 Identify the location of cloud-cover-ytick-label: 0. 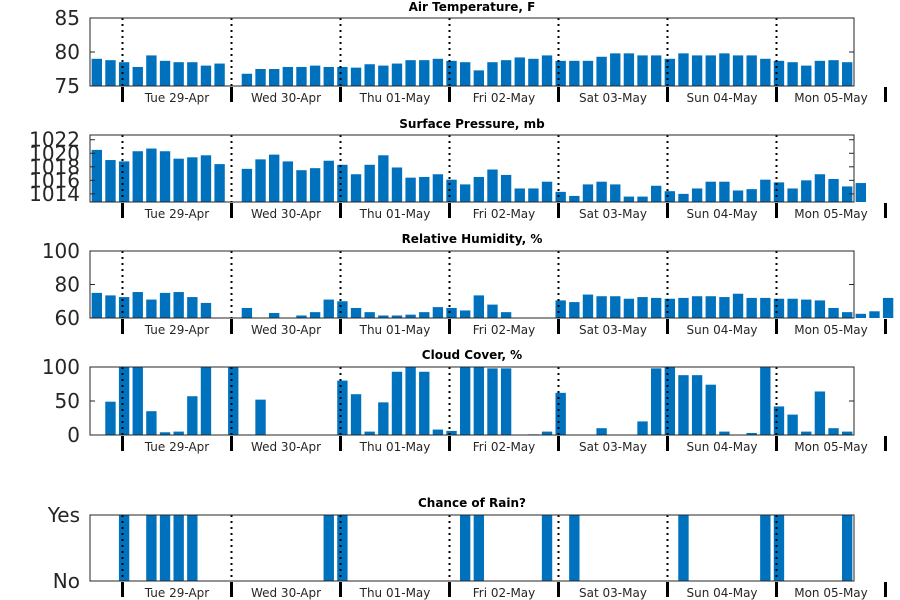
(73, 435).